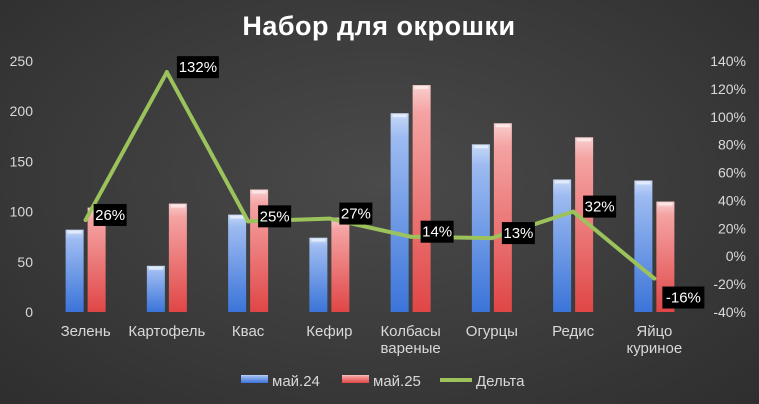  Describe the element at coordinates (411, 348) in the screenshot. I see `category-label-line: вареные` at that location.